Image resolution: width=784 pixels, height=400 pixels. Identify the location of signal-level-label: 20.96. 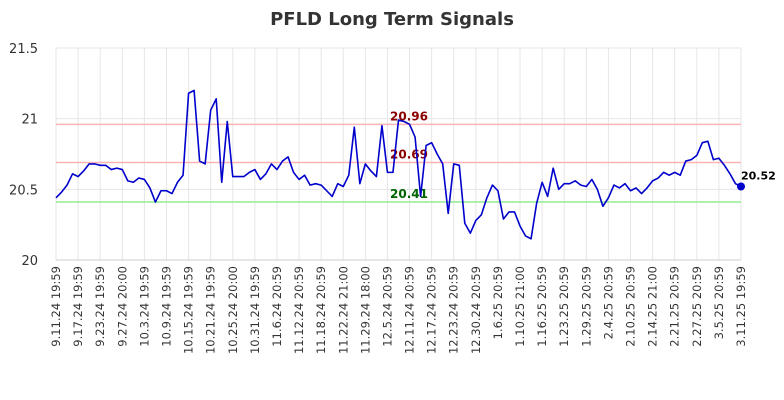
(409, 116).